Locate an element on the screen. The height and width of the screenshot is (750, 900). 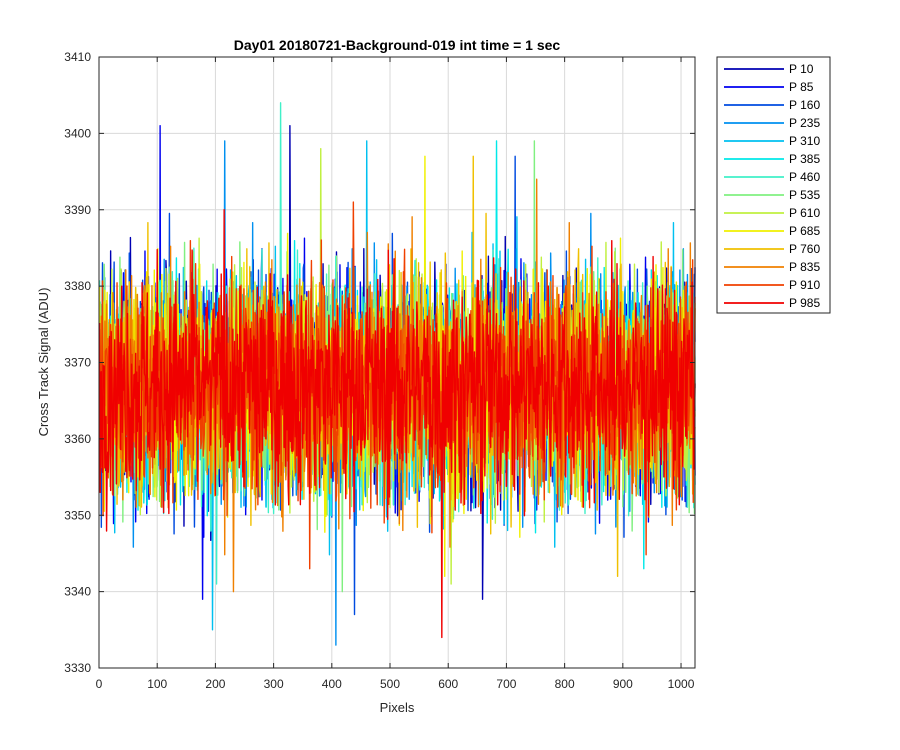
legend-label: P 760 is located at coordinates (804, 249).